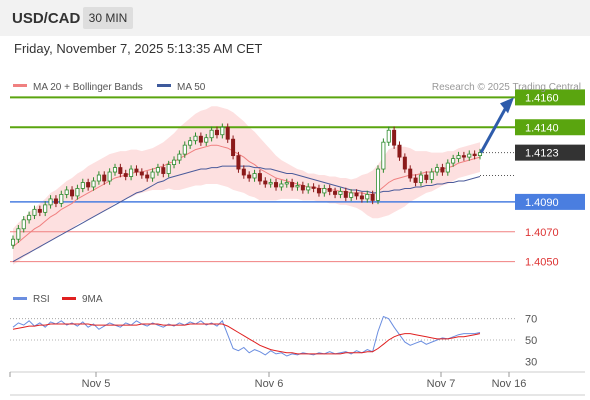 The width and height of the screenshot is (590, 400). I want to click on header-bar: USD/CAD 30 MIN, so click(295, 18).